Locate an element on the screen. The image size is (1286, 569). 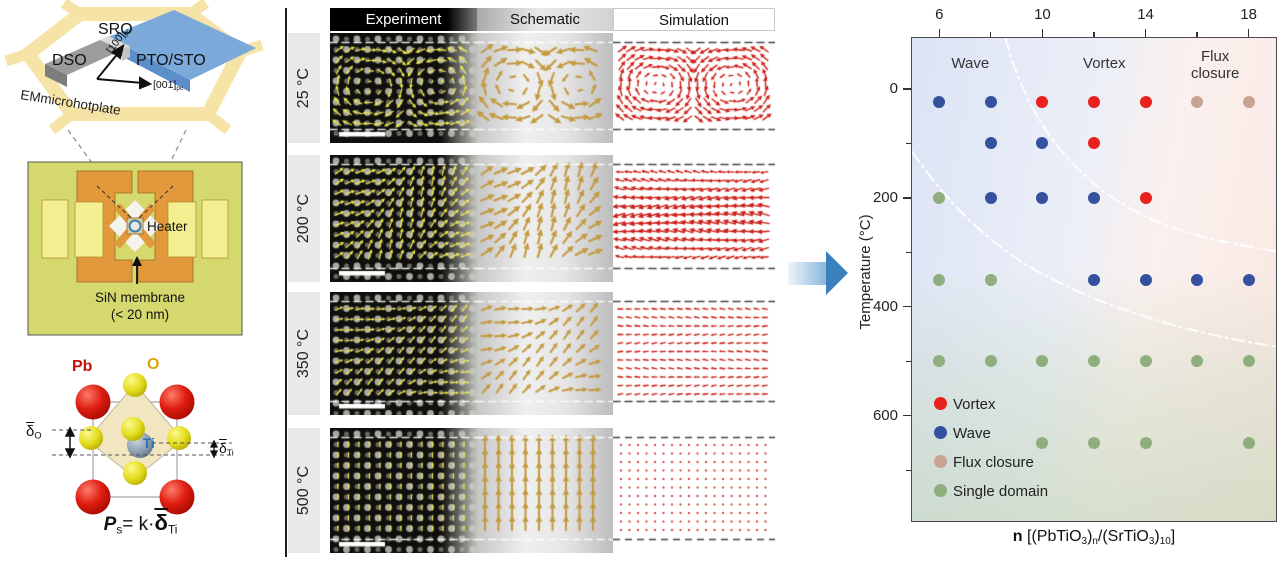
y-axis-label: Temperature (°C) is located at coordinates (865, 272).